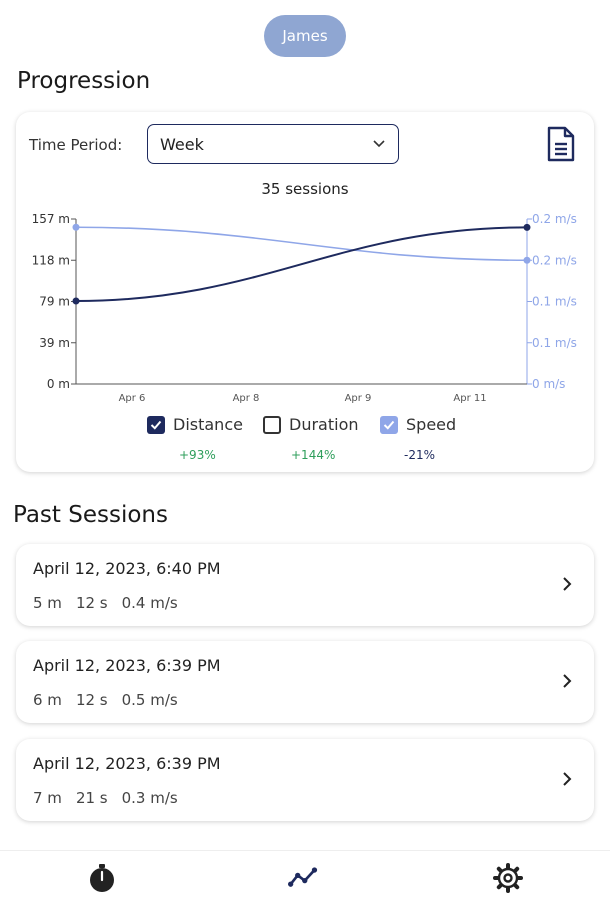  I want to click on session-card: April 12, 2023, 6:40 PM 5 m 12 s 0.4 m/s, so click(305, 585).